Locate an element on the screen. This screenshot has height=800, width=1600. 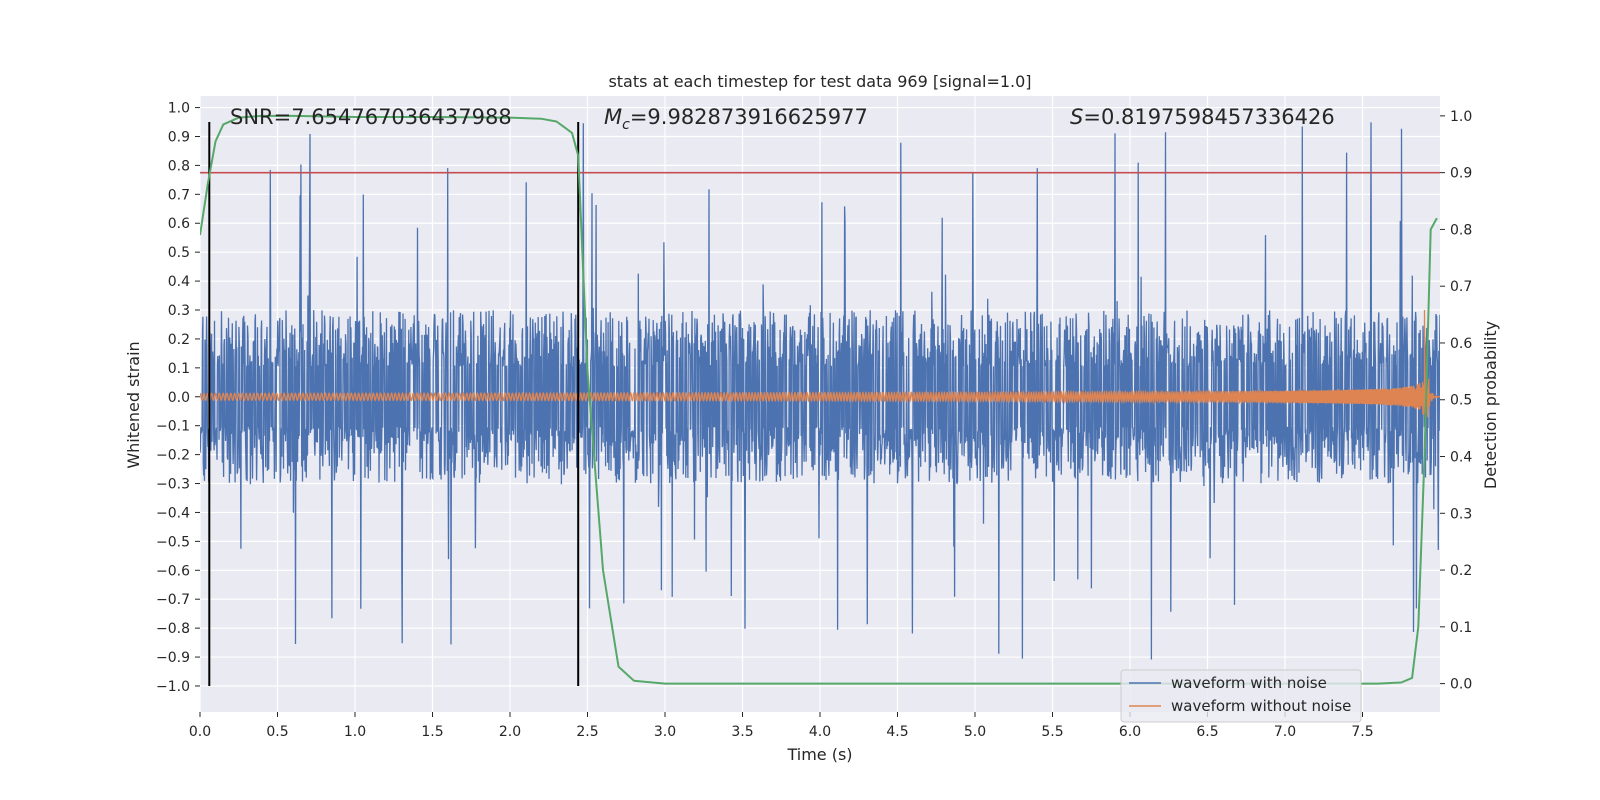
y-tick-label: −0.2 is located at coordinates (173, 456).